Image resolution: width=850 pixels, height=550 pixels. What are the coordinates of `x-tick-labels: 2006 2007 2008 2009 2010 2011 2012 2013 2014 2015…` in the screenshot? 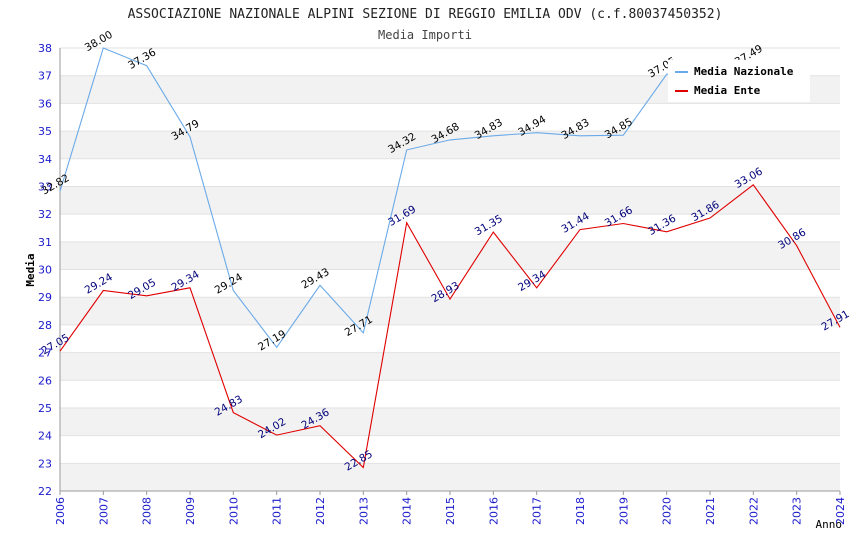 It's located at (450, 508).